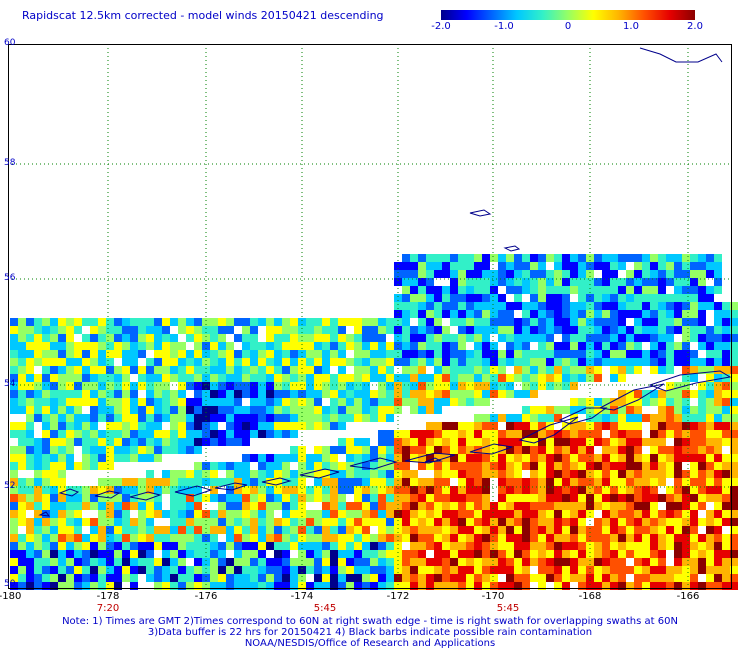 The width and height of the screenshot is (740, 650). Describe the element at coordinates (398, 596) in the screenshot. I see `lon-label: -172` at that location.